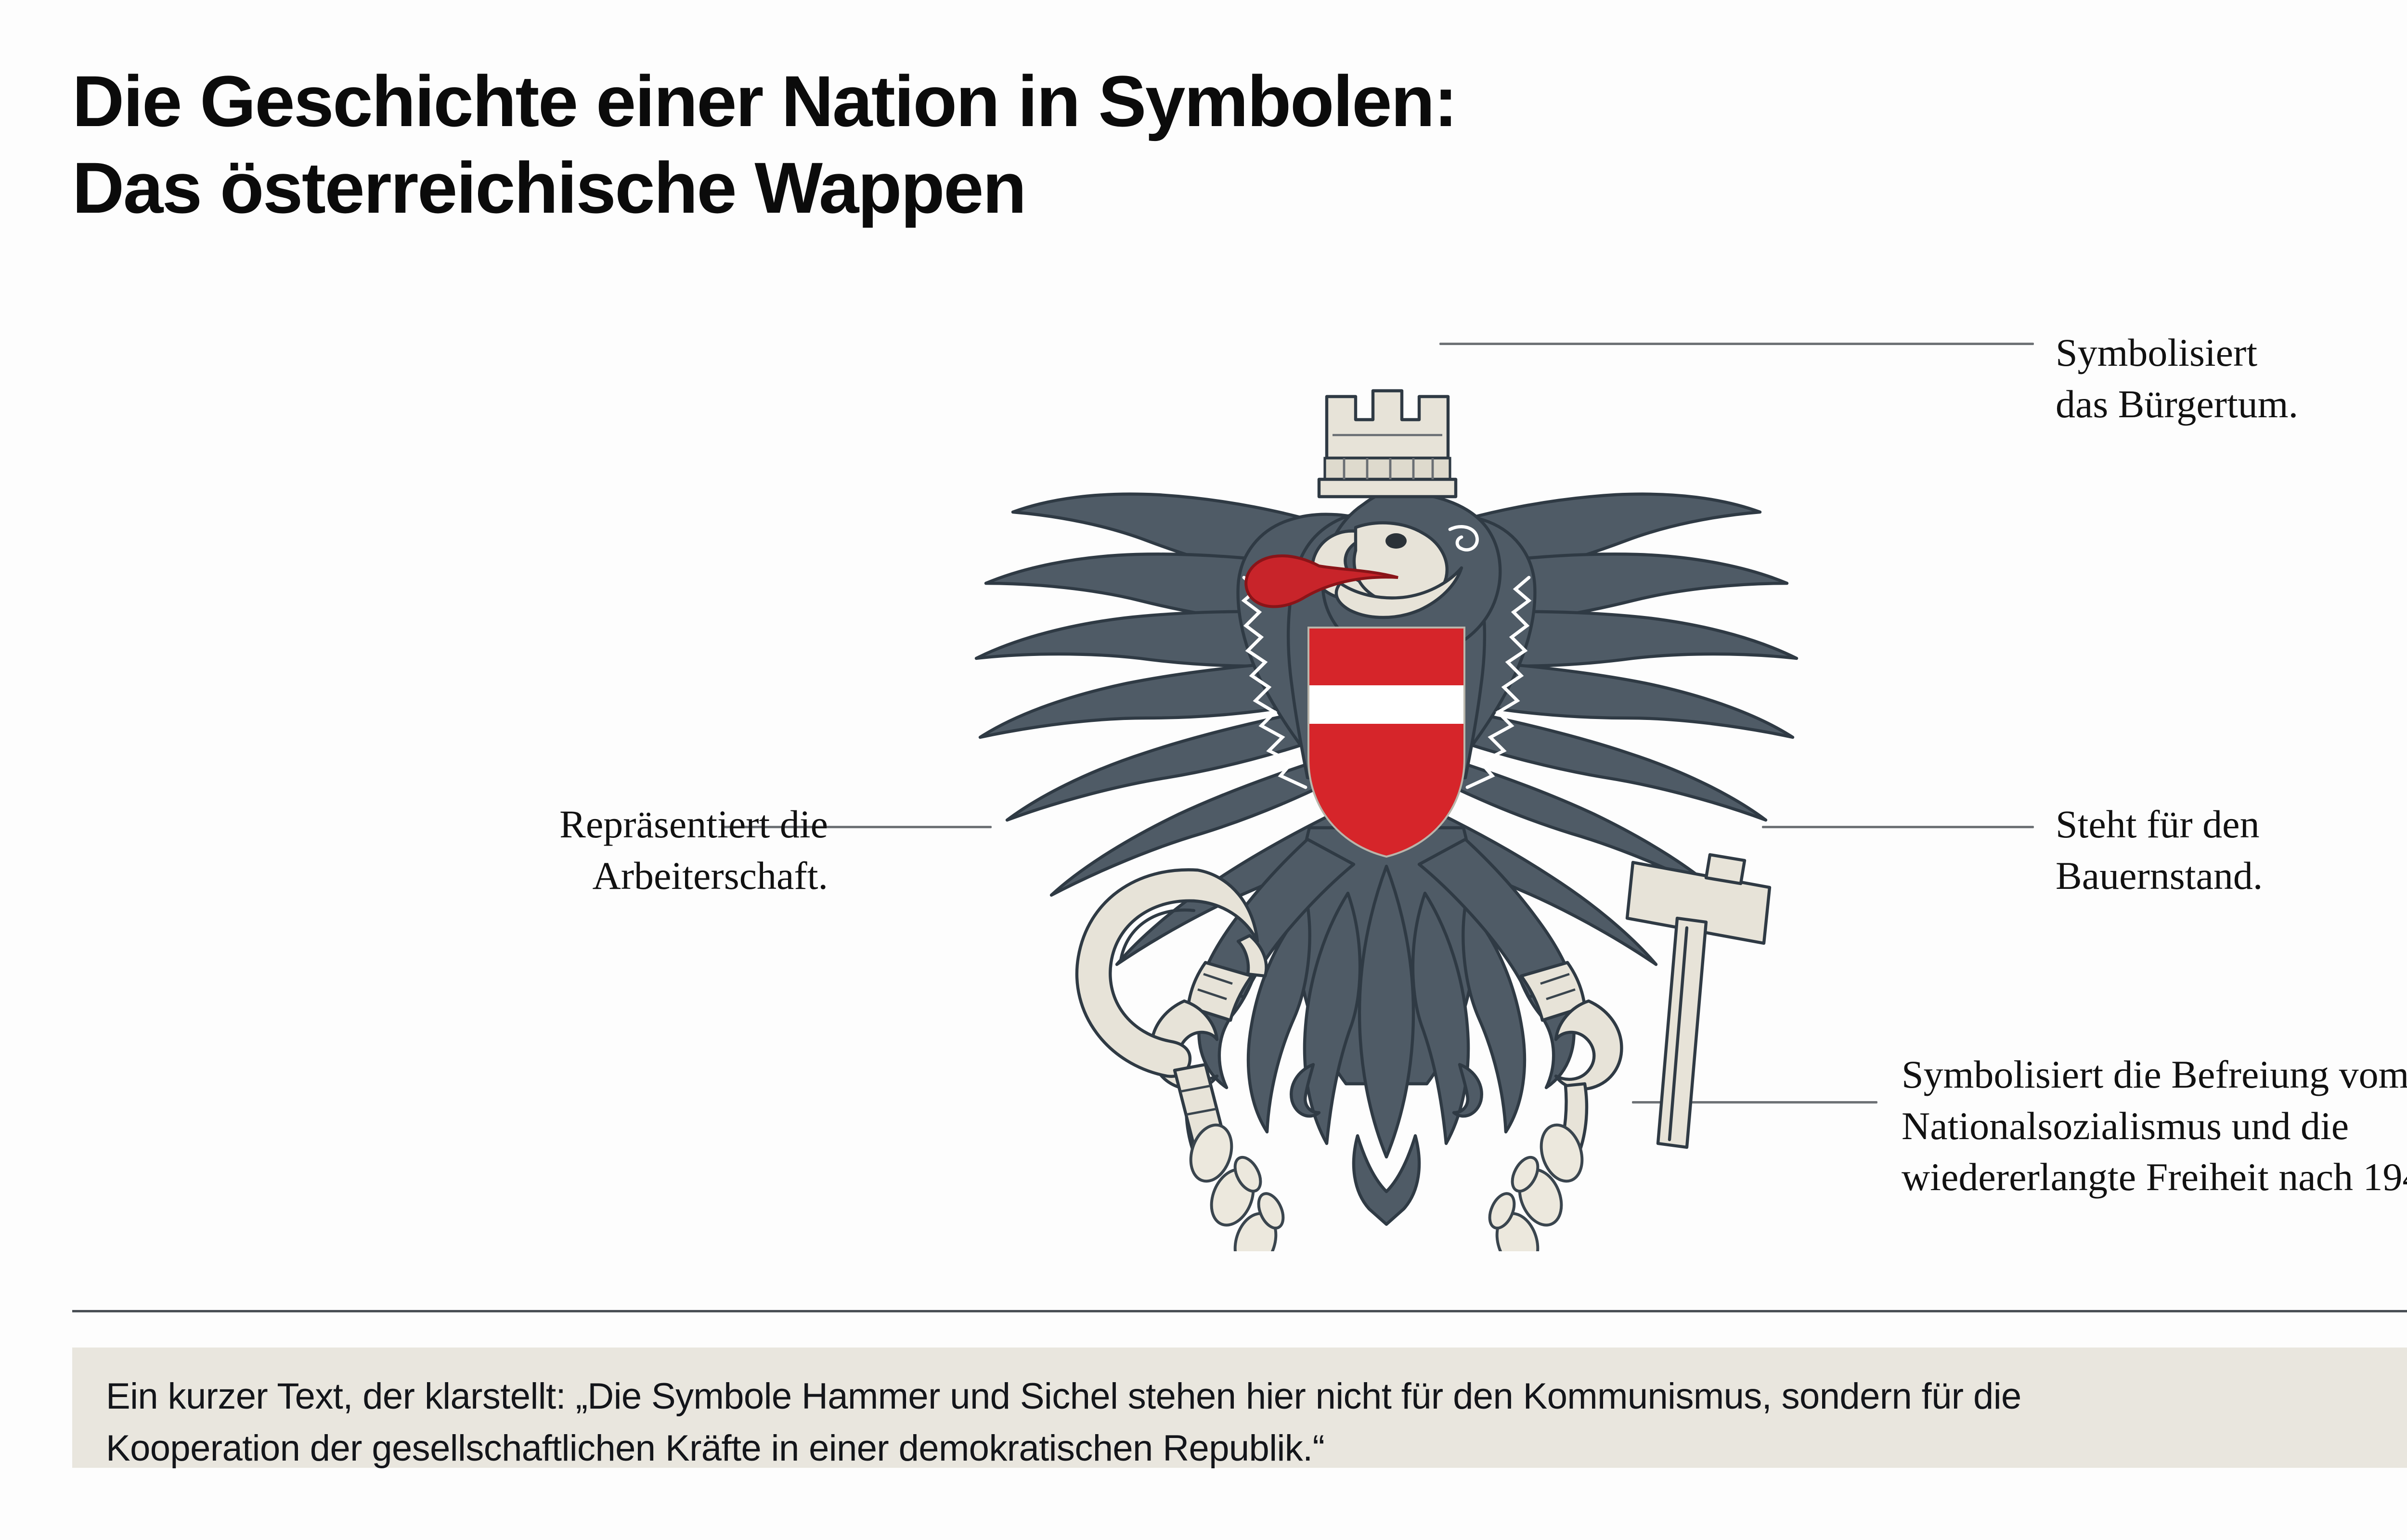 This screenshot has height=1540, width=2407. Describe the element at coordinates (1536, 1187) in the screenshot. I see `broken-chain-right` at that location.